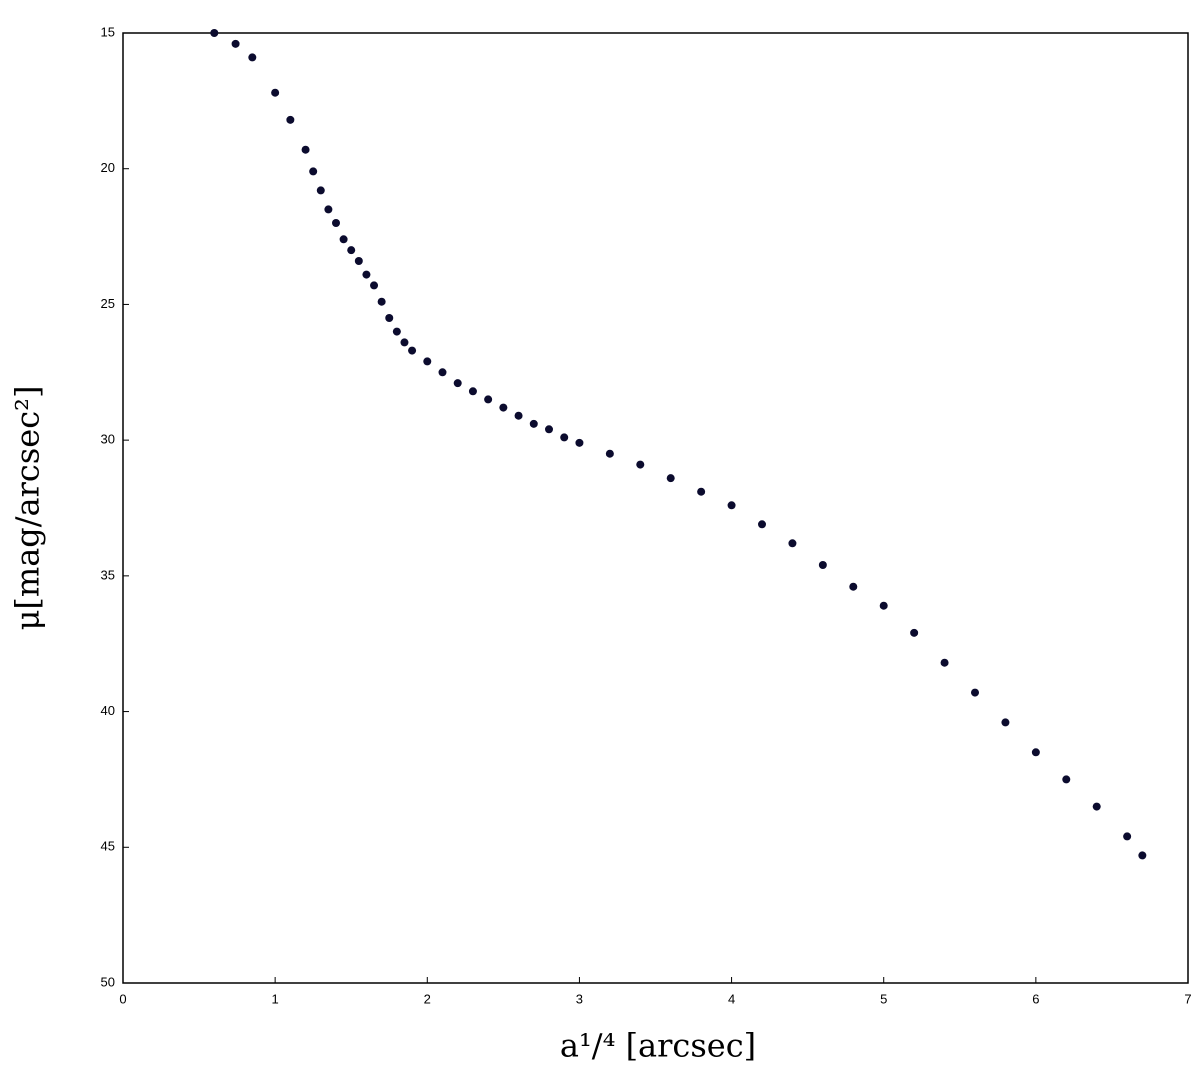  I want to click on x-tick-label: 7, so click(1187, 998).